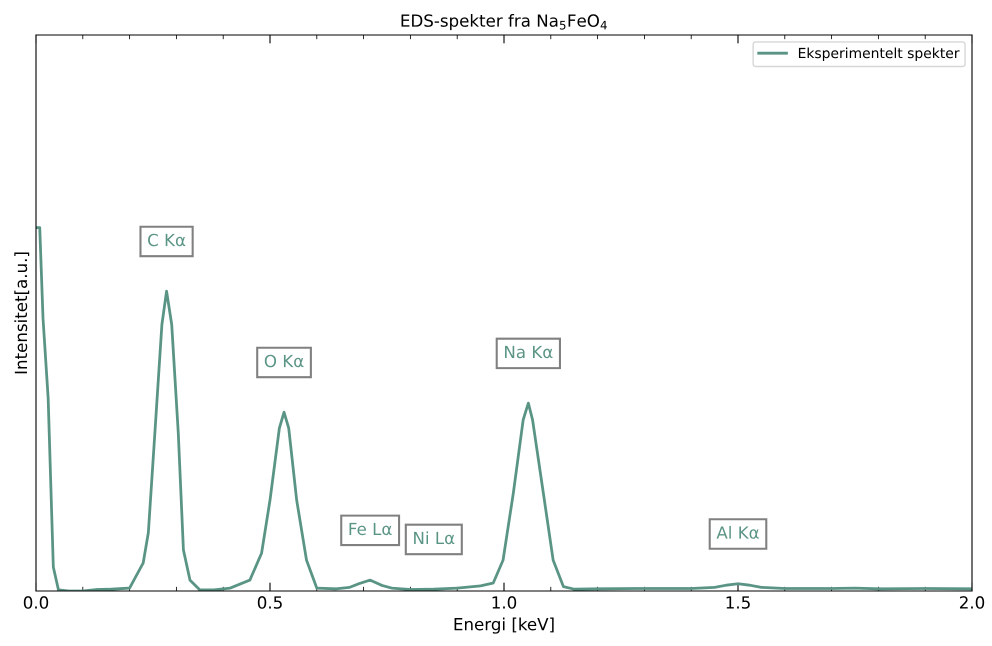 Image resolution: width=992 pixels, height=646 pixels. Describe the element at coordinates (434, 537) in the screenshot. I see `annotation: Ni Lα` at that location.